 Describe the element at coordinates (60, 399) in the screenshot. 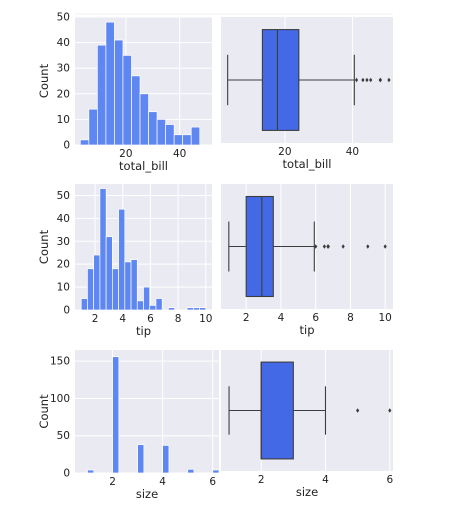

I see `y-tick-label: 100` at that location.